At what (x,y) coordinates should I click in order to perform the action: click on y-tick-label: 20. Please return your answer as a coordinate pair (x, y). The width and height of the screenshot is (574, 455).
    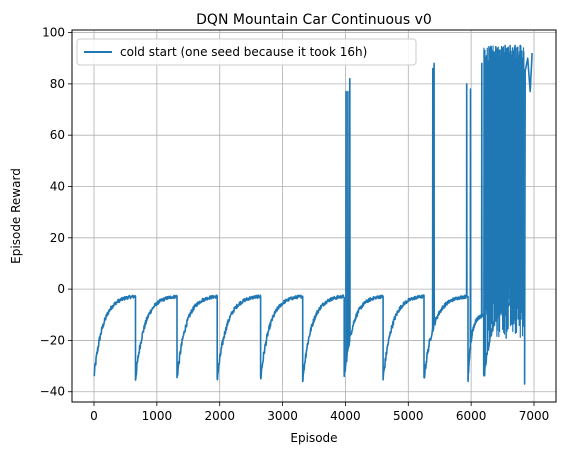
    Looking at the image, I should click on (57, 238).